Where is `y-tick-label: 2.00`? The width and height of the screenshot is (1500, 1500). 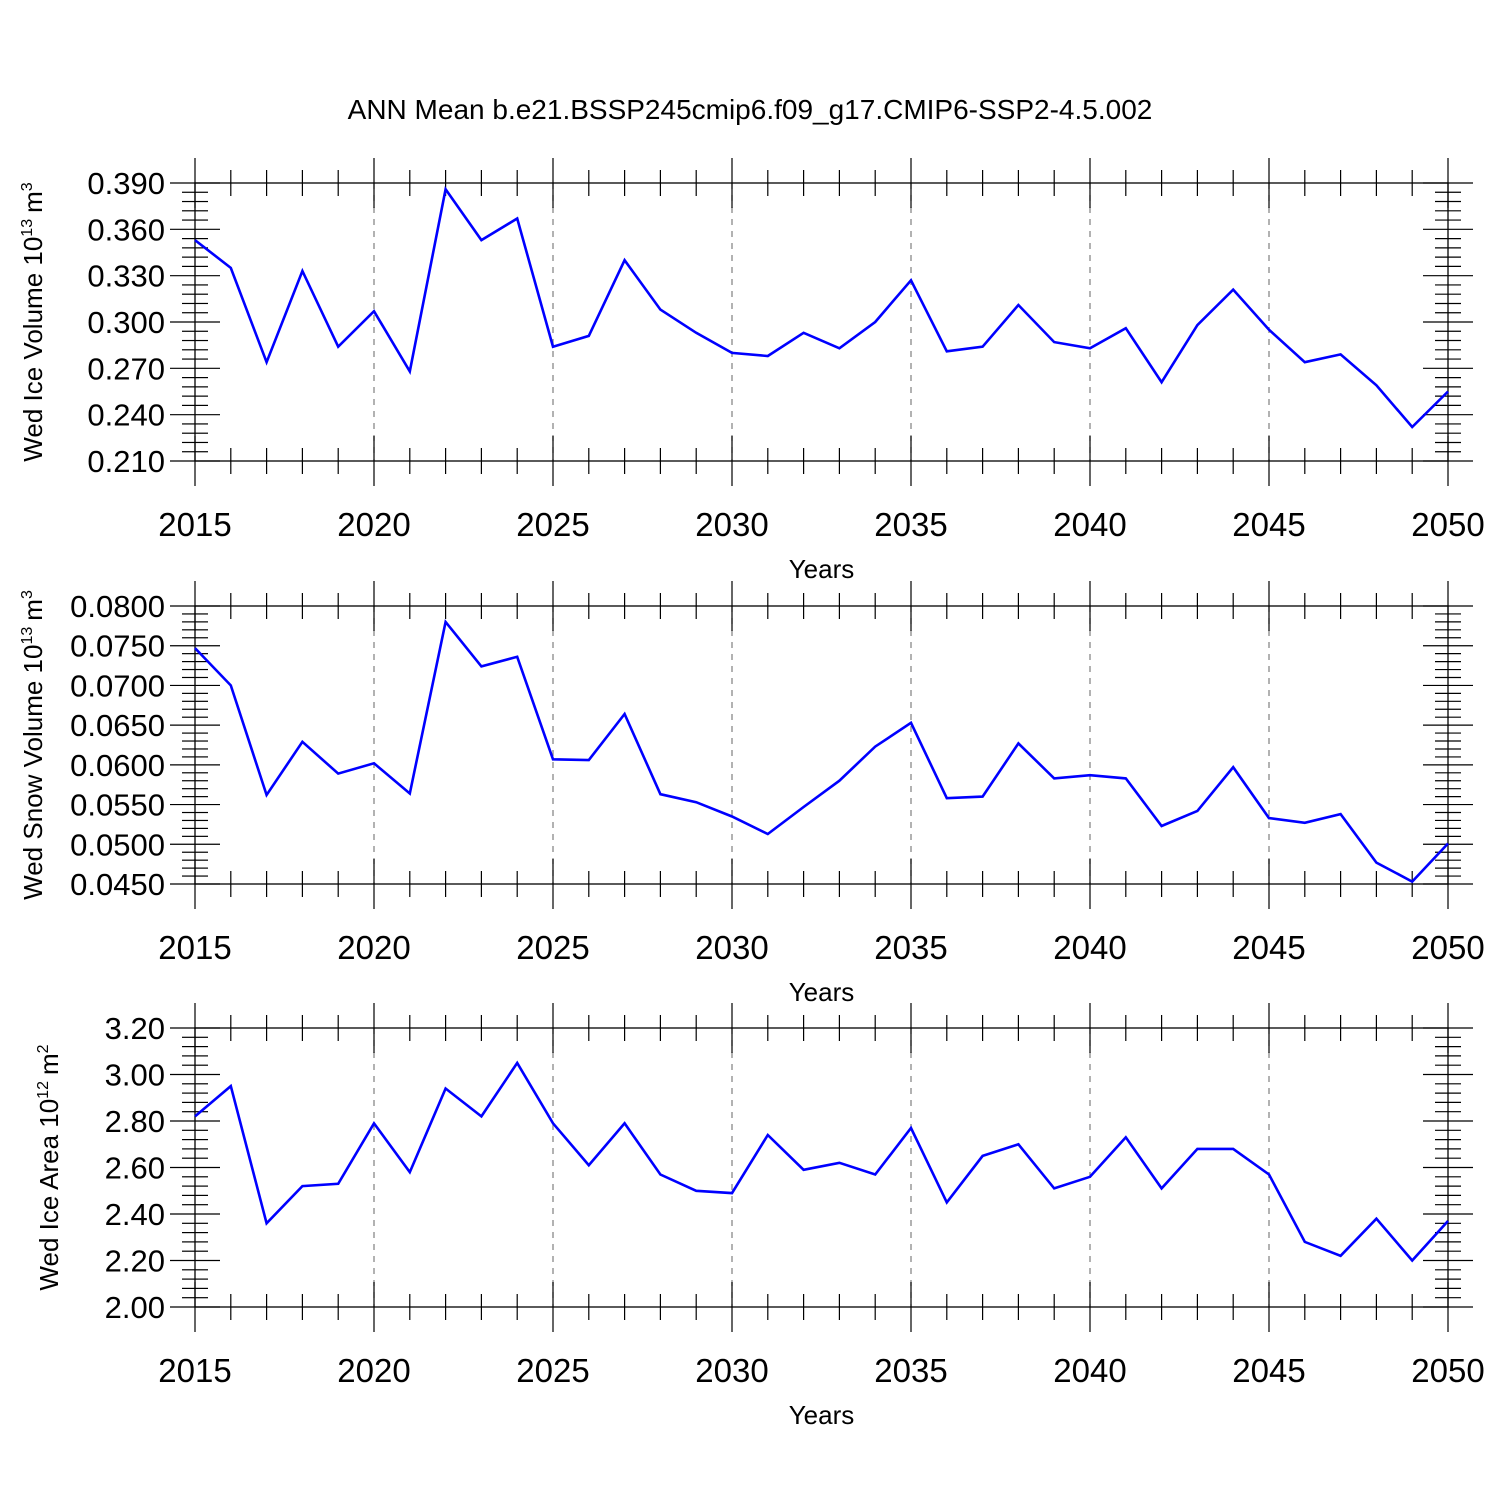 y-tick-label: 2.00 is located at coordinates (135, 1307).